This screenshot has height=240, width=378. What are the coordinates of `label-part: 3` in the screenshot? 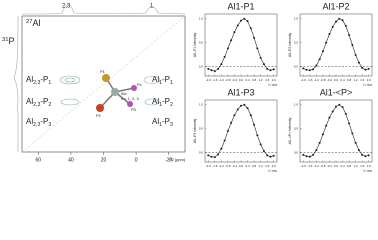 It's located at (49, 125).